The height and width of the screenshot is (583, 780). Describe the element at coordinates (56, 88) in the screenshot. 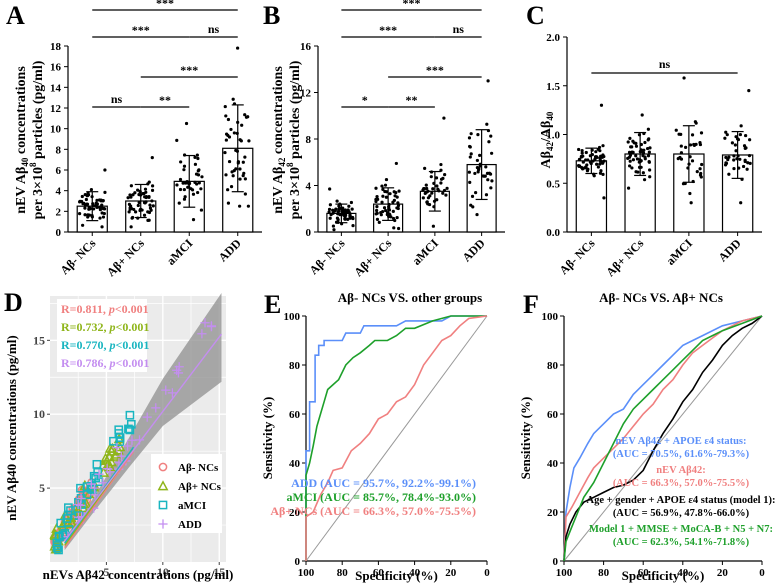

I see `y-tick-label: 14` at that location.